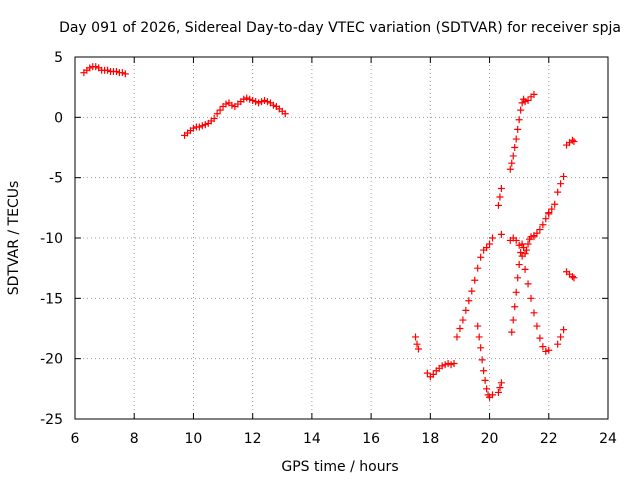 The image size is (640, 480). What do you see at coordinates (490, 439) in the screenshot?
I see `x-tick-label: 20` at bounding box center [490, 439].